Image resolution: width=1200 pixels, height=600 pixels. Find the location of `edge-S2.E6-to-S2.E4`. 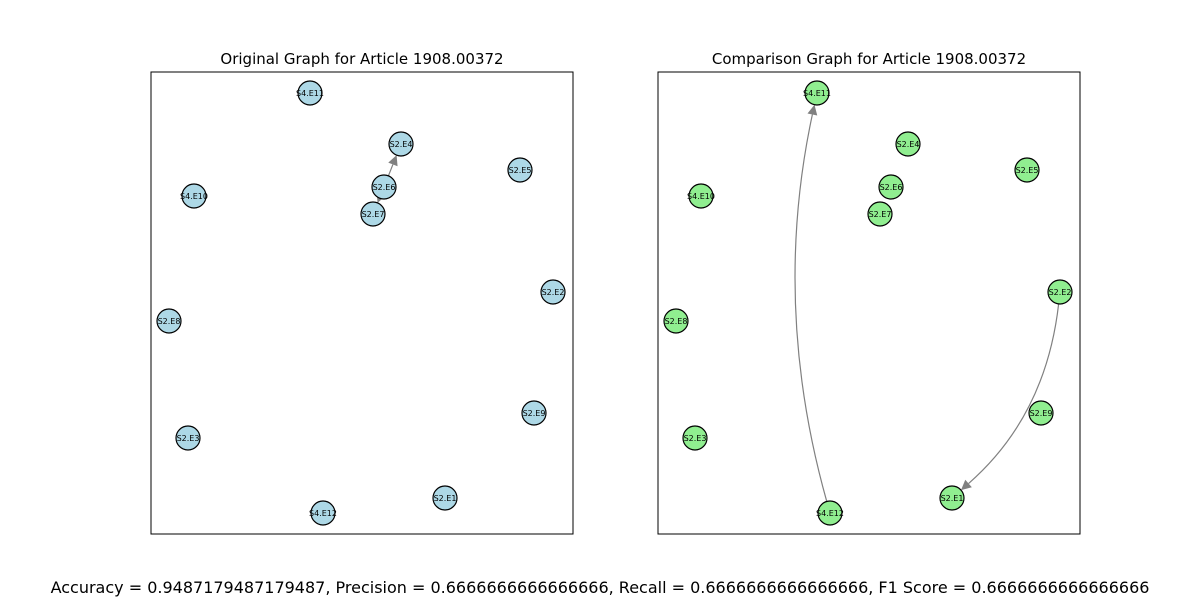

edge-S2.E6-to-S2.E4 is located at coordinates (390, 170).